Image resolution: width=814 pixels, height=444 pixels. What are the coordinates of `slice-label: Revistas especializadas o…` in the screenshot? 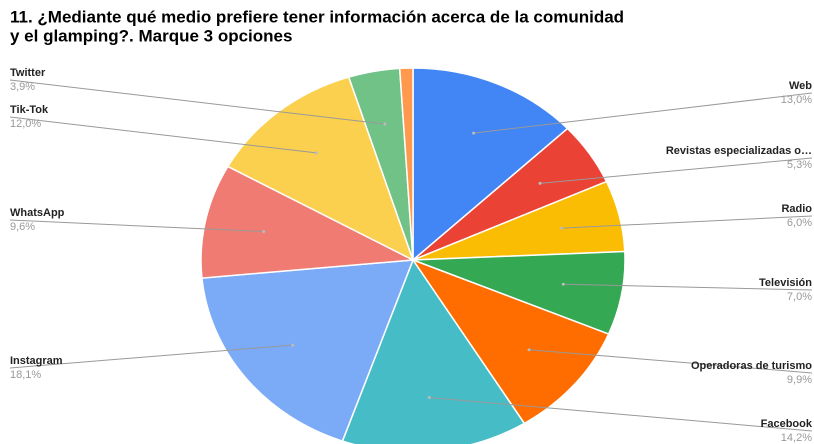 It's located at (739, 151).